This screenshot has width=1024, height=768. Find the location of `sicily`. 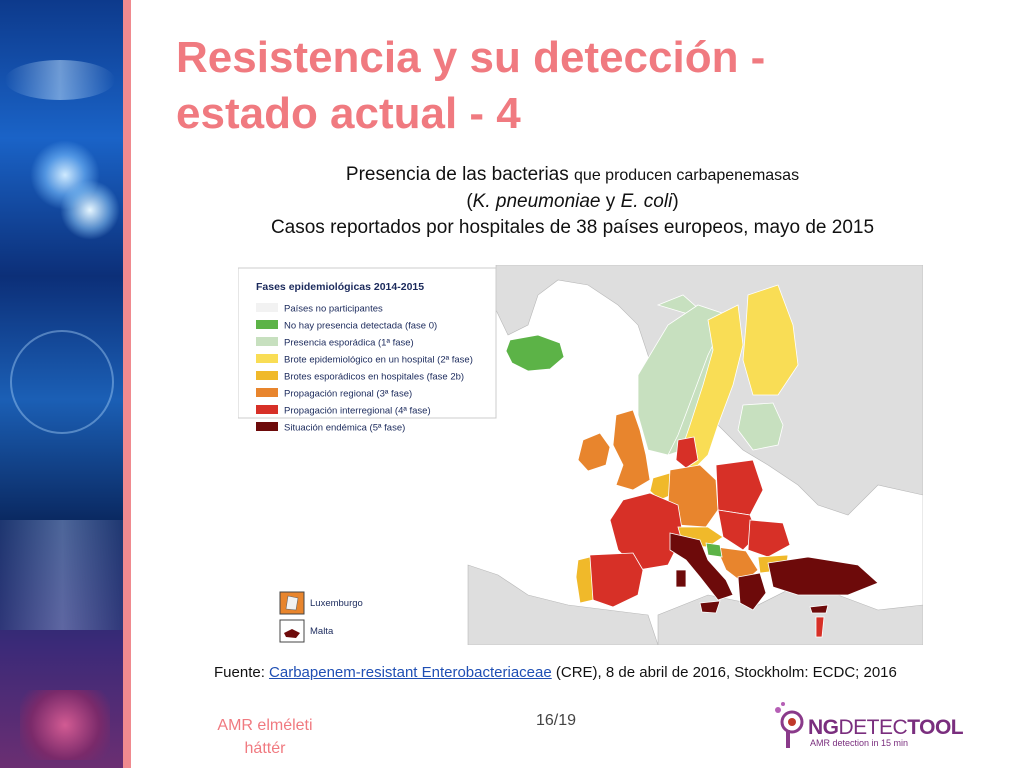

sicily is located at coordinates (710, 607).